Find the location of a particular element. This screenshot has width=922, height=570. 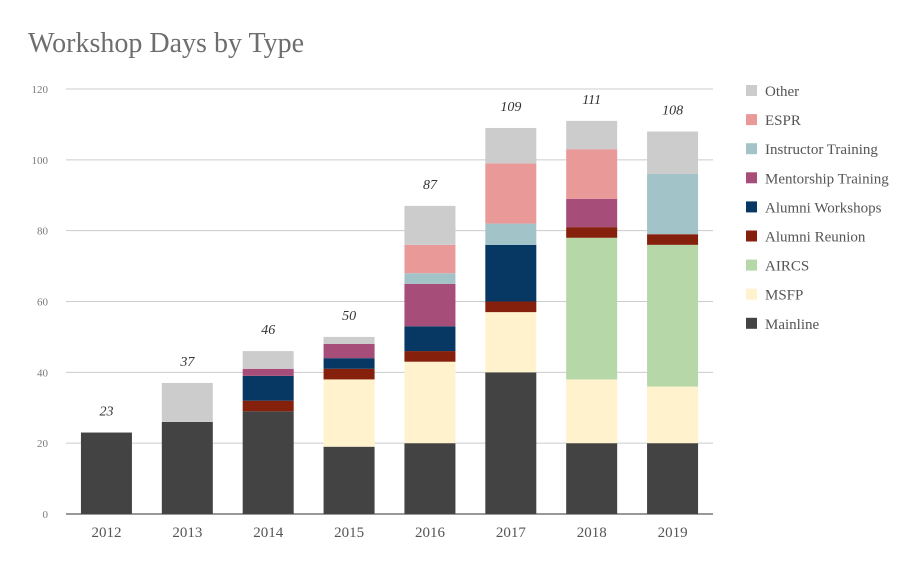

x-tick-label: 2012 is located at coordinates (106, 533).